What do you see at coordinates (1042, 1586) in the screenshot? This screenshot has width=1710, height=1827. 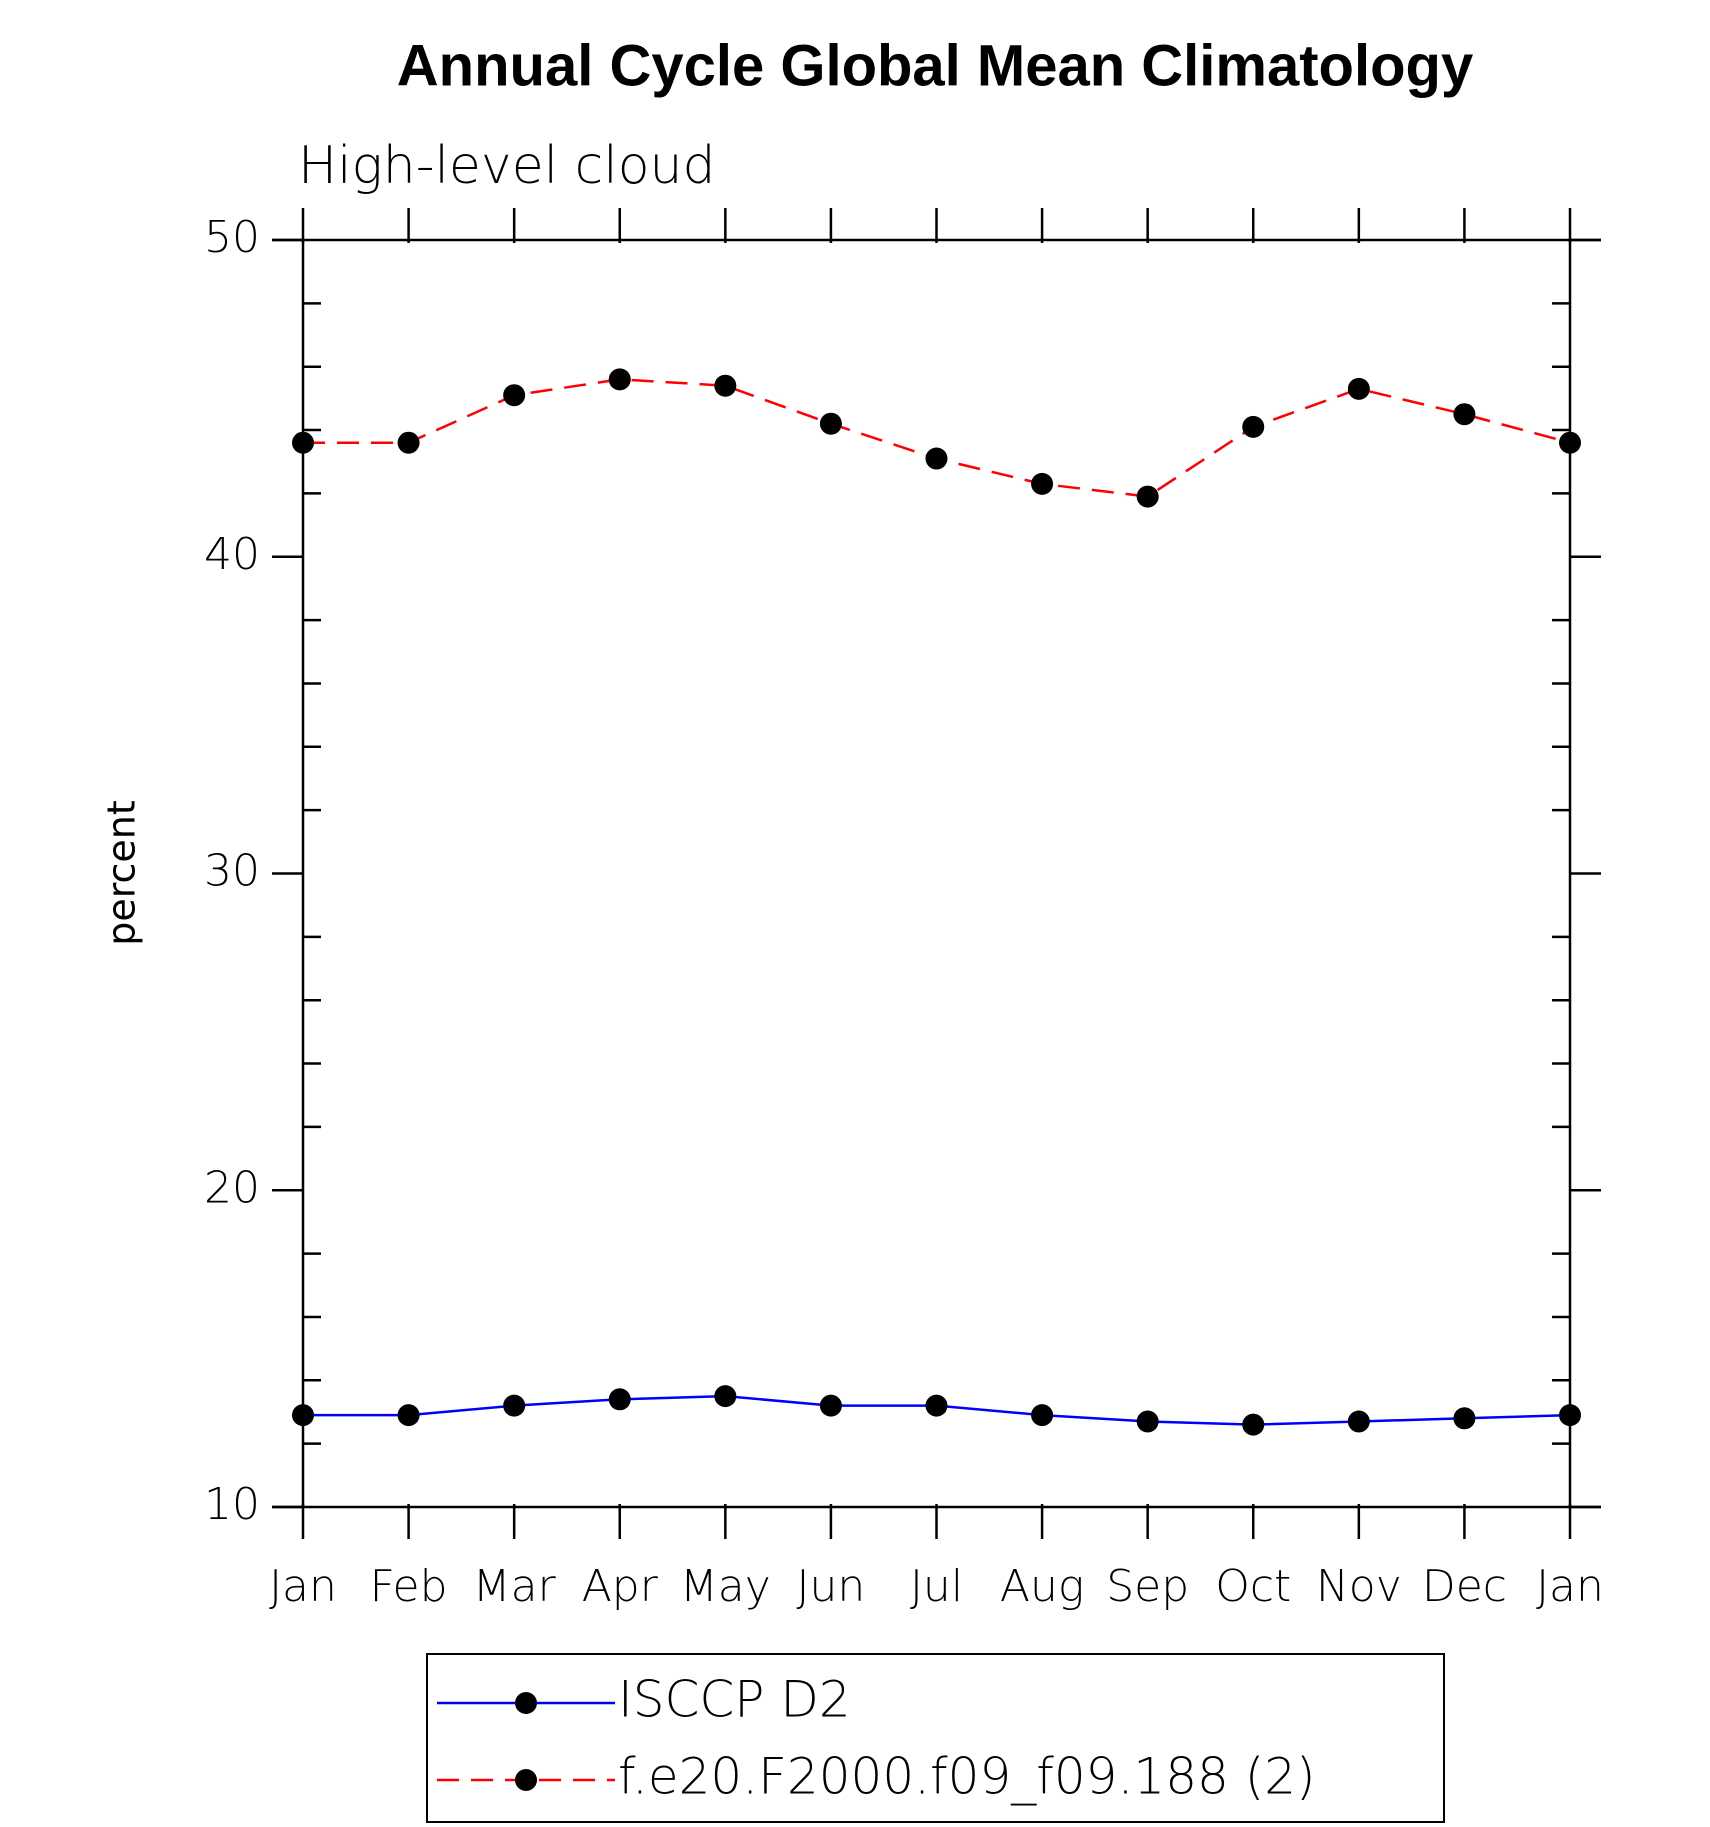 I see `x-tick-label: Aug` at bounding box center [1042, 1586].